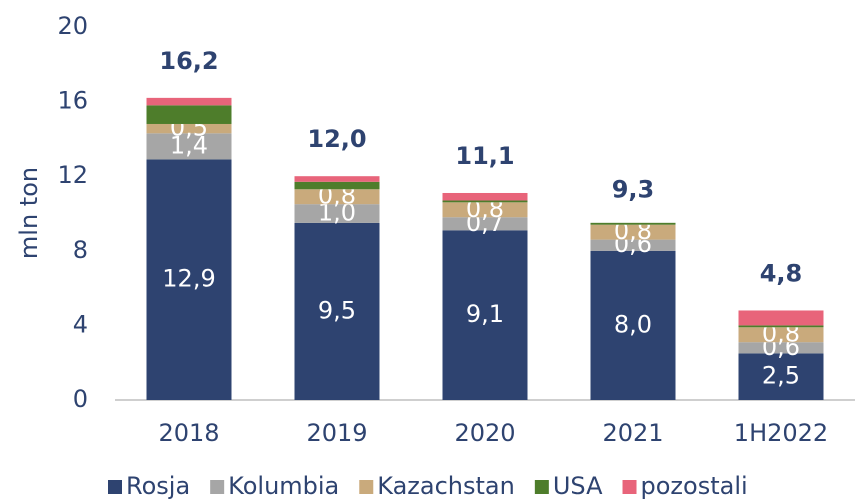 This screenshot has height=501, width=859. What do you see at coordinates (781, 273) in the screenshot?
I see `total-label: 4,8` at bounding box center [781, 273].